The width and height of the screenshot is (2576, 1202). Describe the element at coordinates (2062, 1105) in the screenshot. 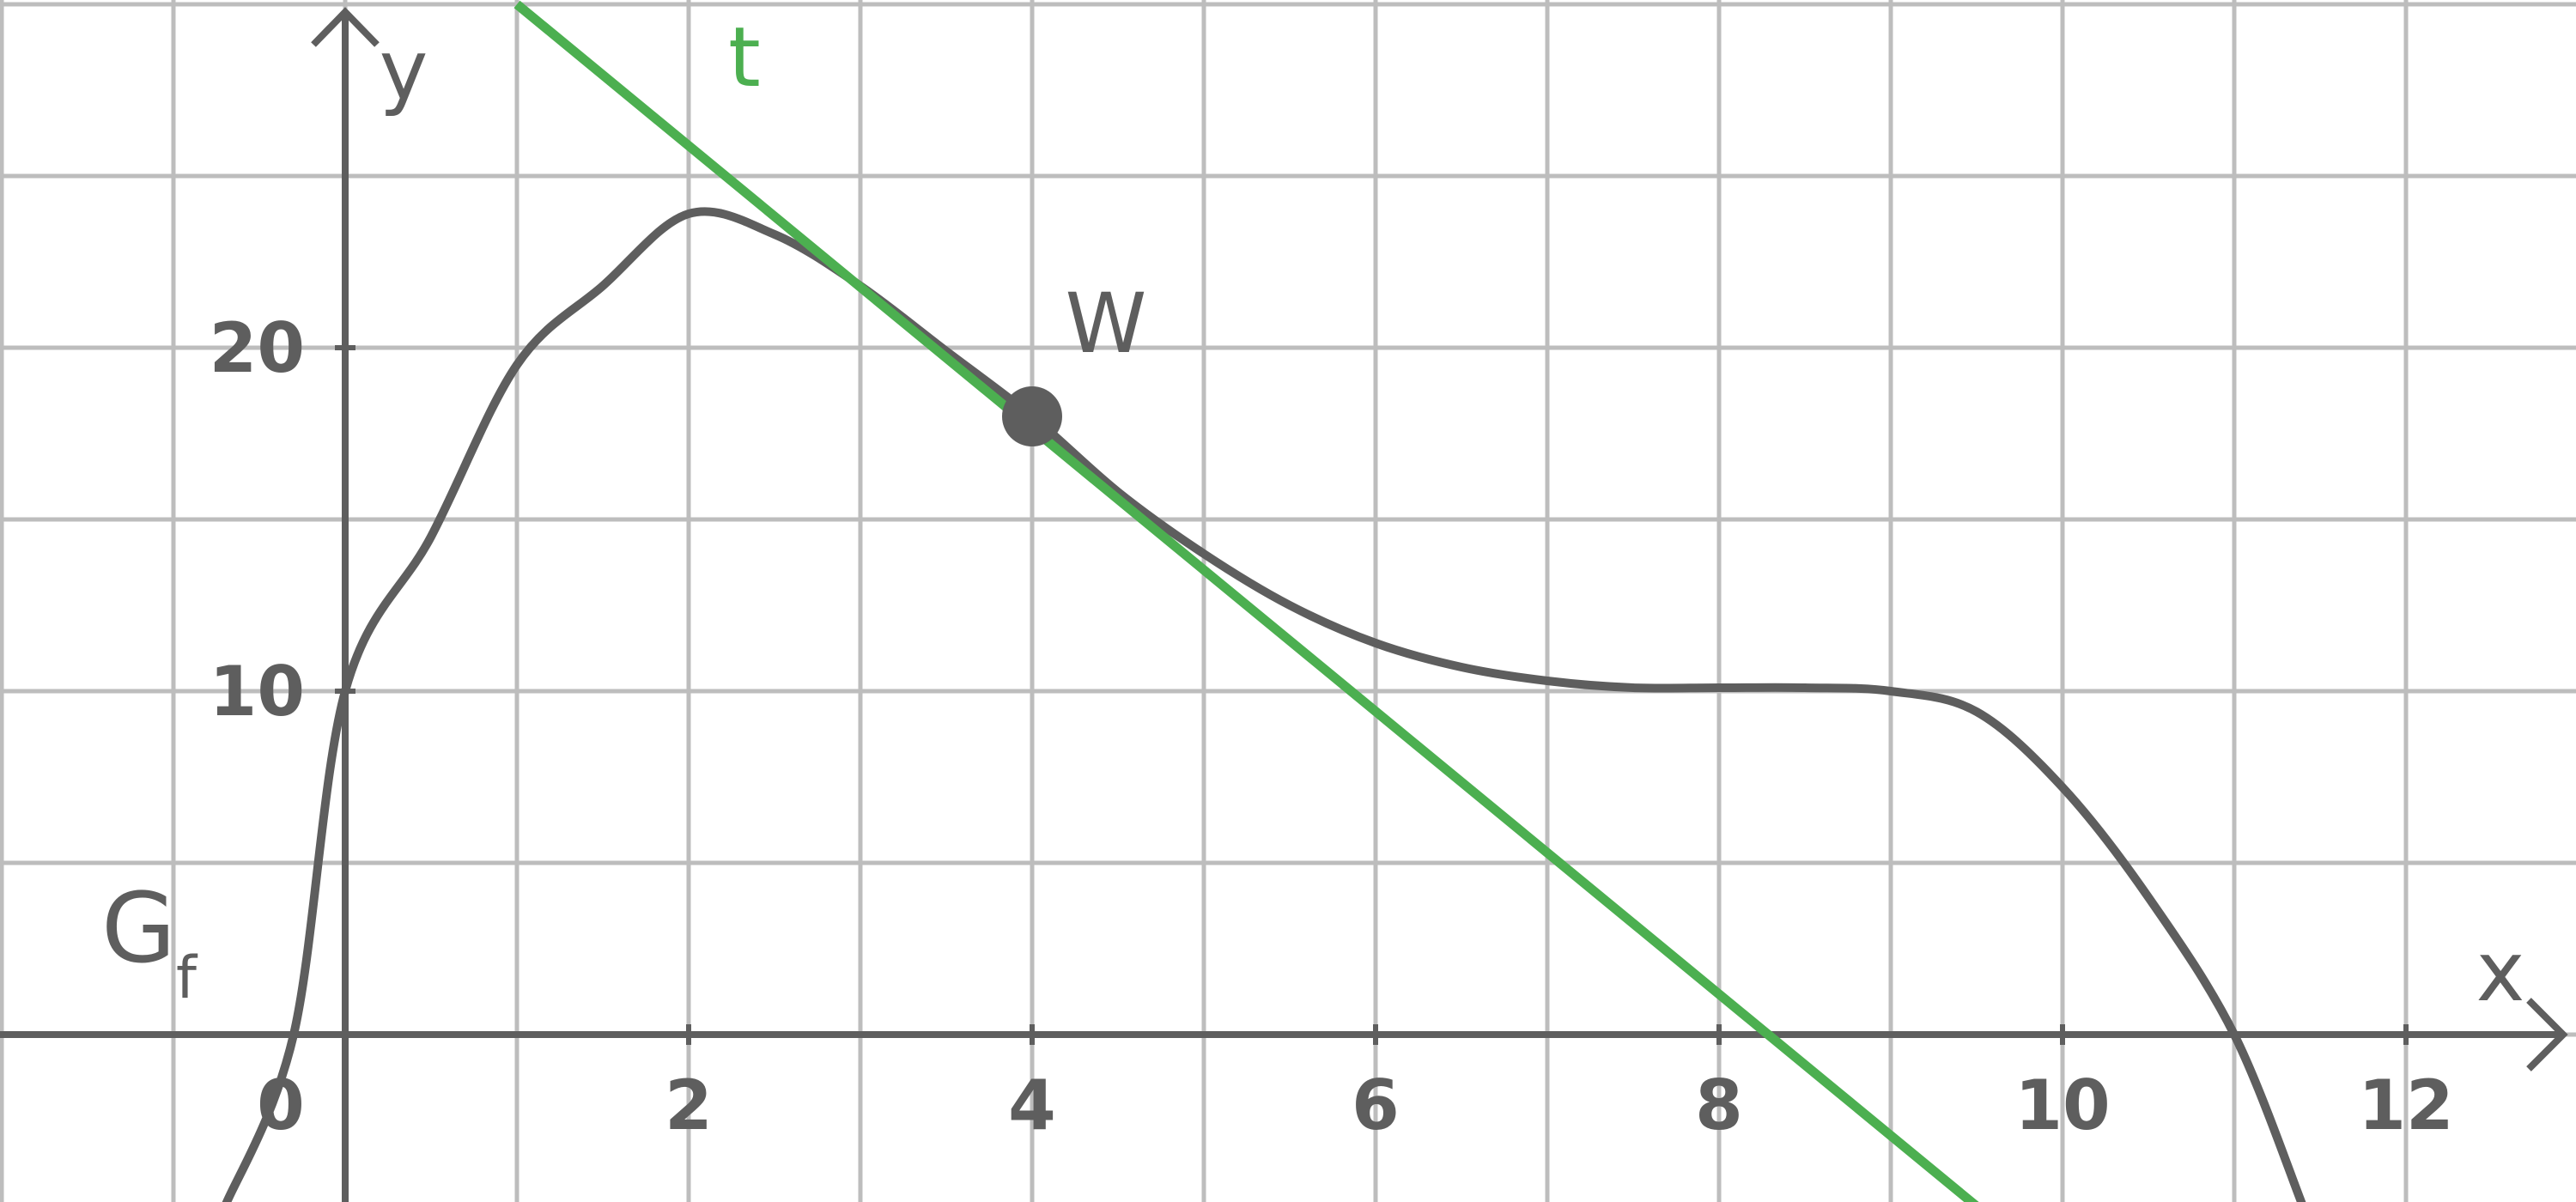

I see `x-tick-label: 10` at that location.